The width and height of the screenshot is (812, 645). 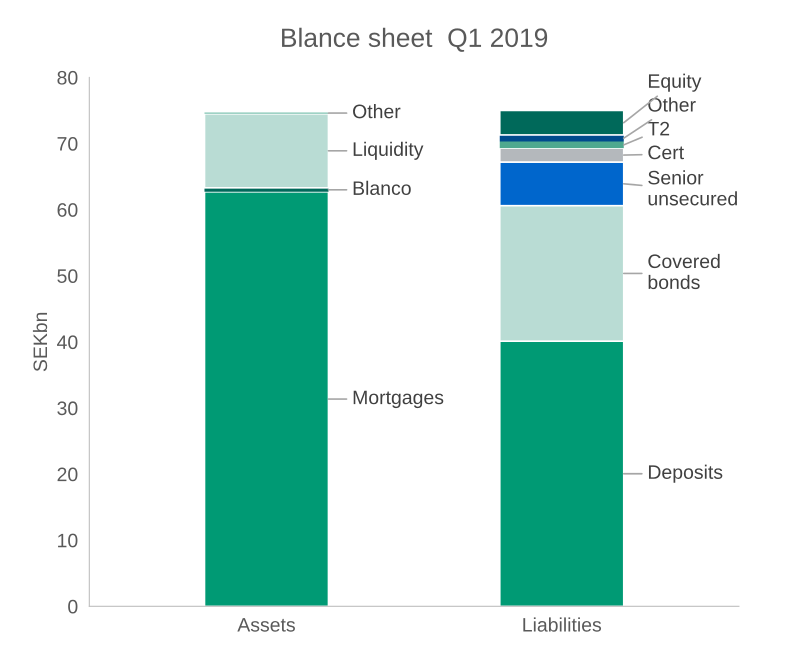 What do you see at coordinates (67, 408) in the screenshot?
I see `y-tick-label: 30` at bounding box center [67, 408].